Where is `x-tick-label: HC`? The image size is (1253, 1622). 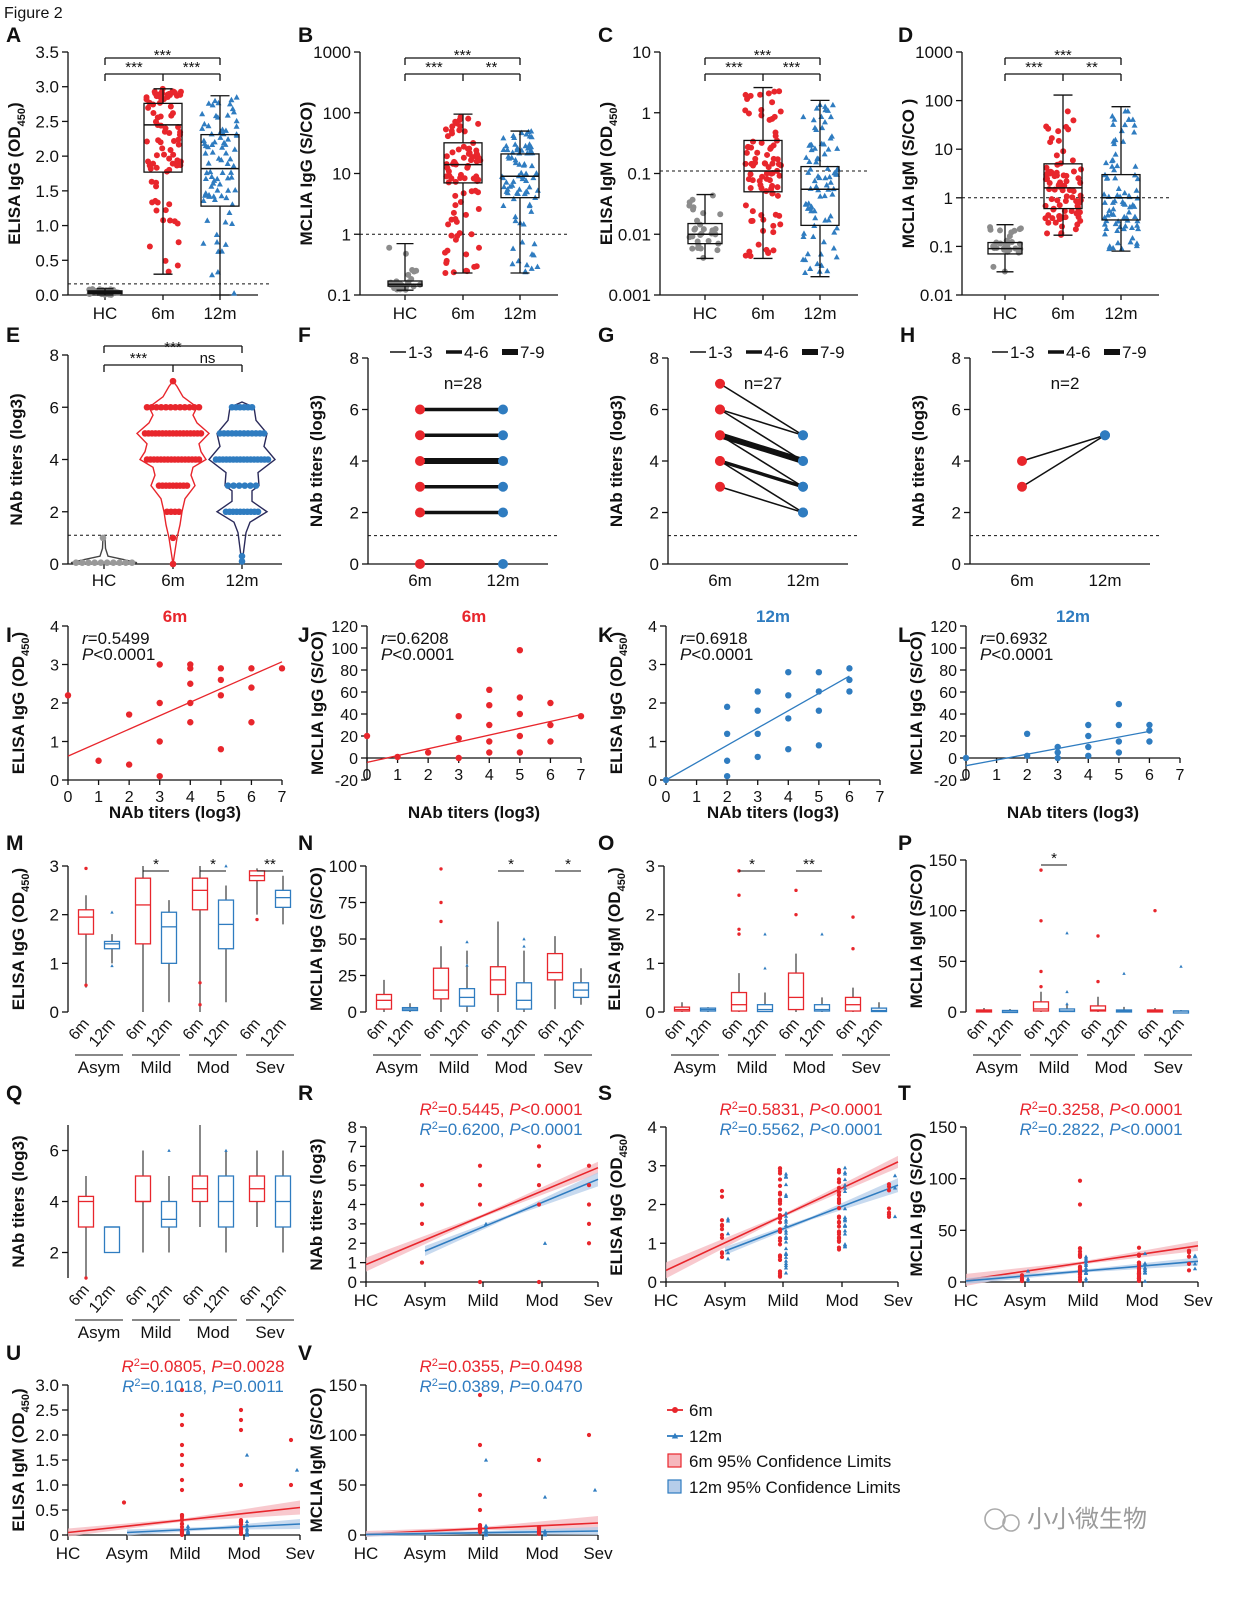 x-tick-label: HC is located at coordinates (105, 313).